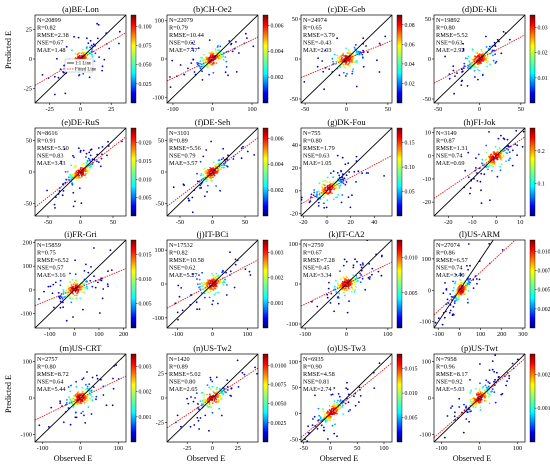 This screenshot has height=464, width=550. What do you see at coordinates (145, 199) in the screenshot?
I see `colorbar-tick-label: 0.005` at bounding box center [145, 199].